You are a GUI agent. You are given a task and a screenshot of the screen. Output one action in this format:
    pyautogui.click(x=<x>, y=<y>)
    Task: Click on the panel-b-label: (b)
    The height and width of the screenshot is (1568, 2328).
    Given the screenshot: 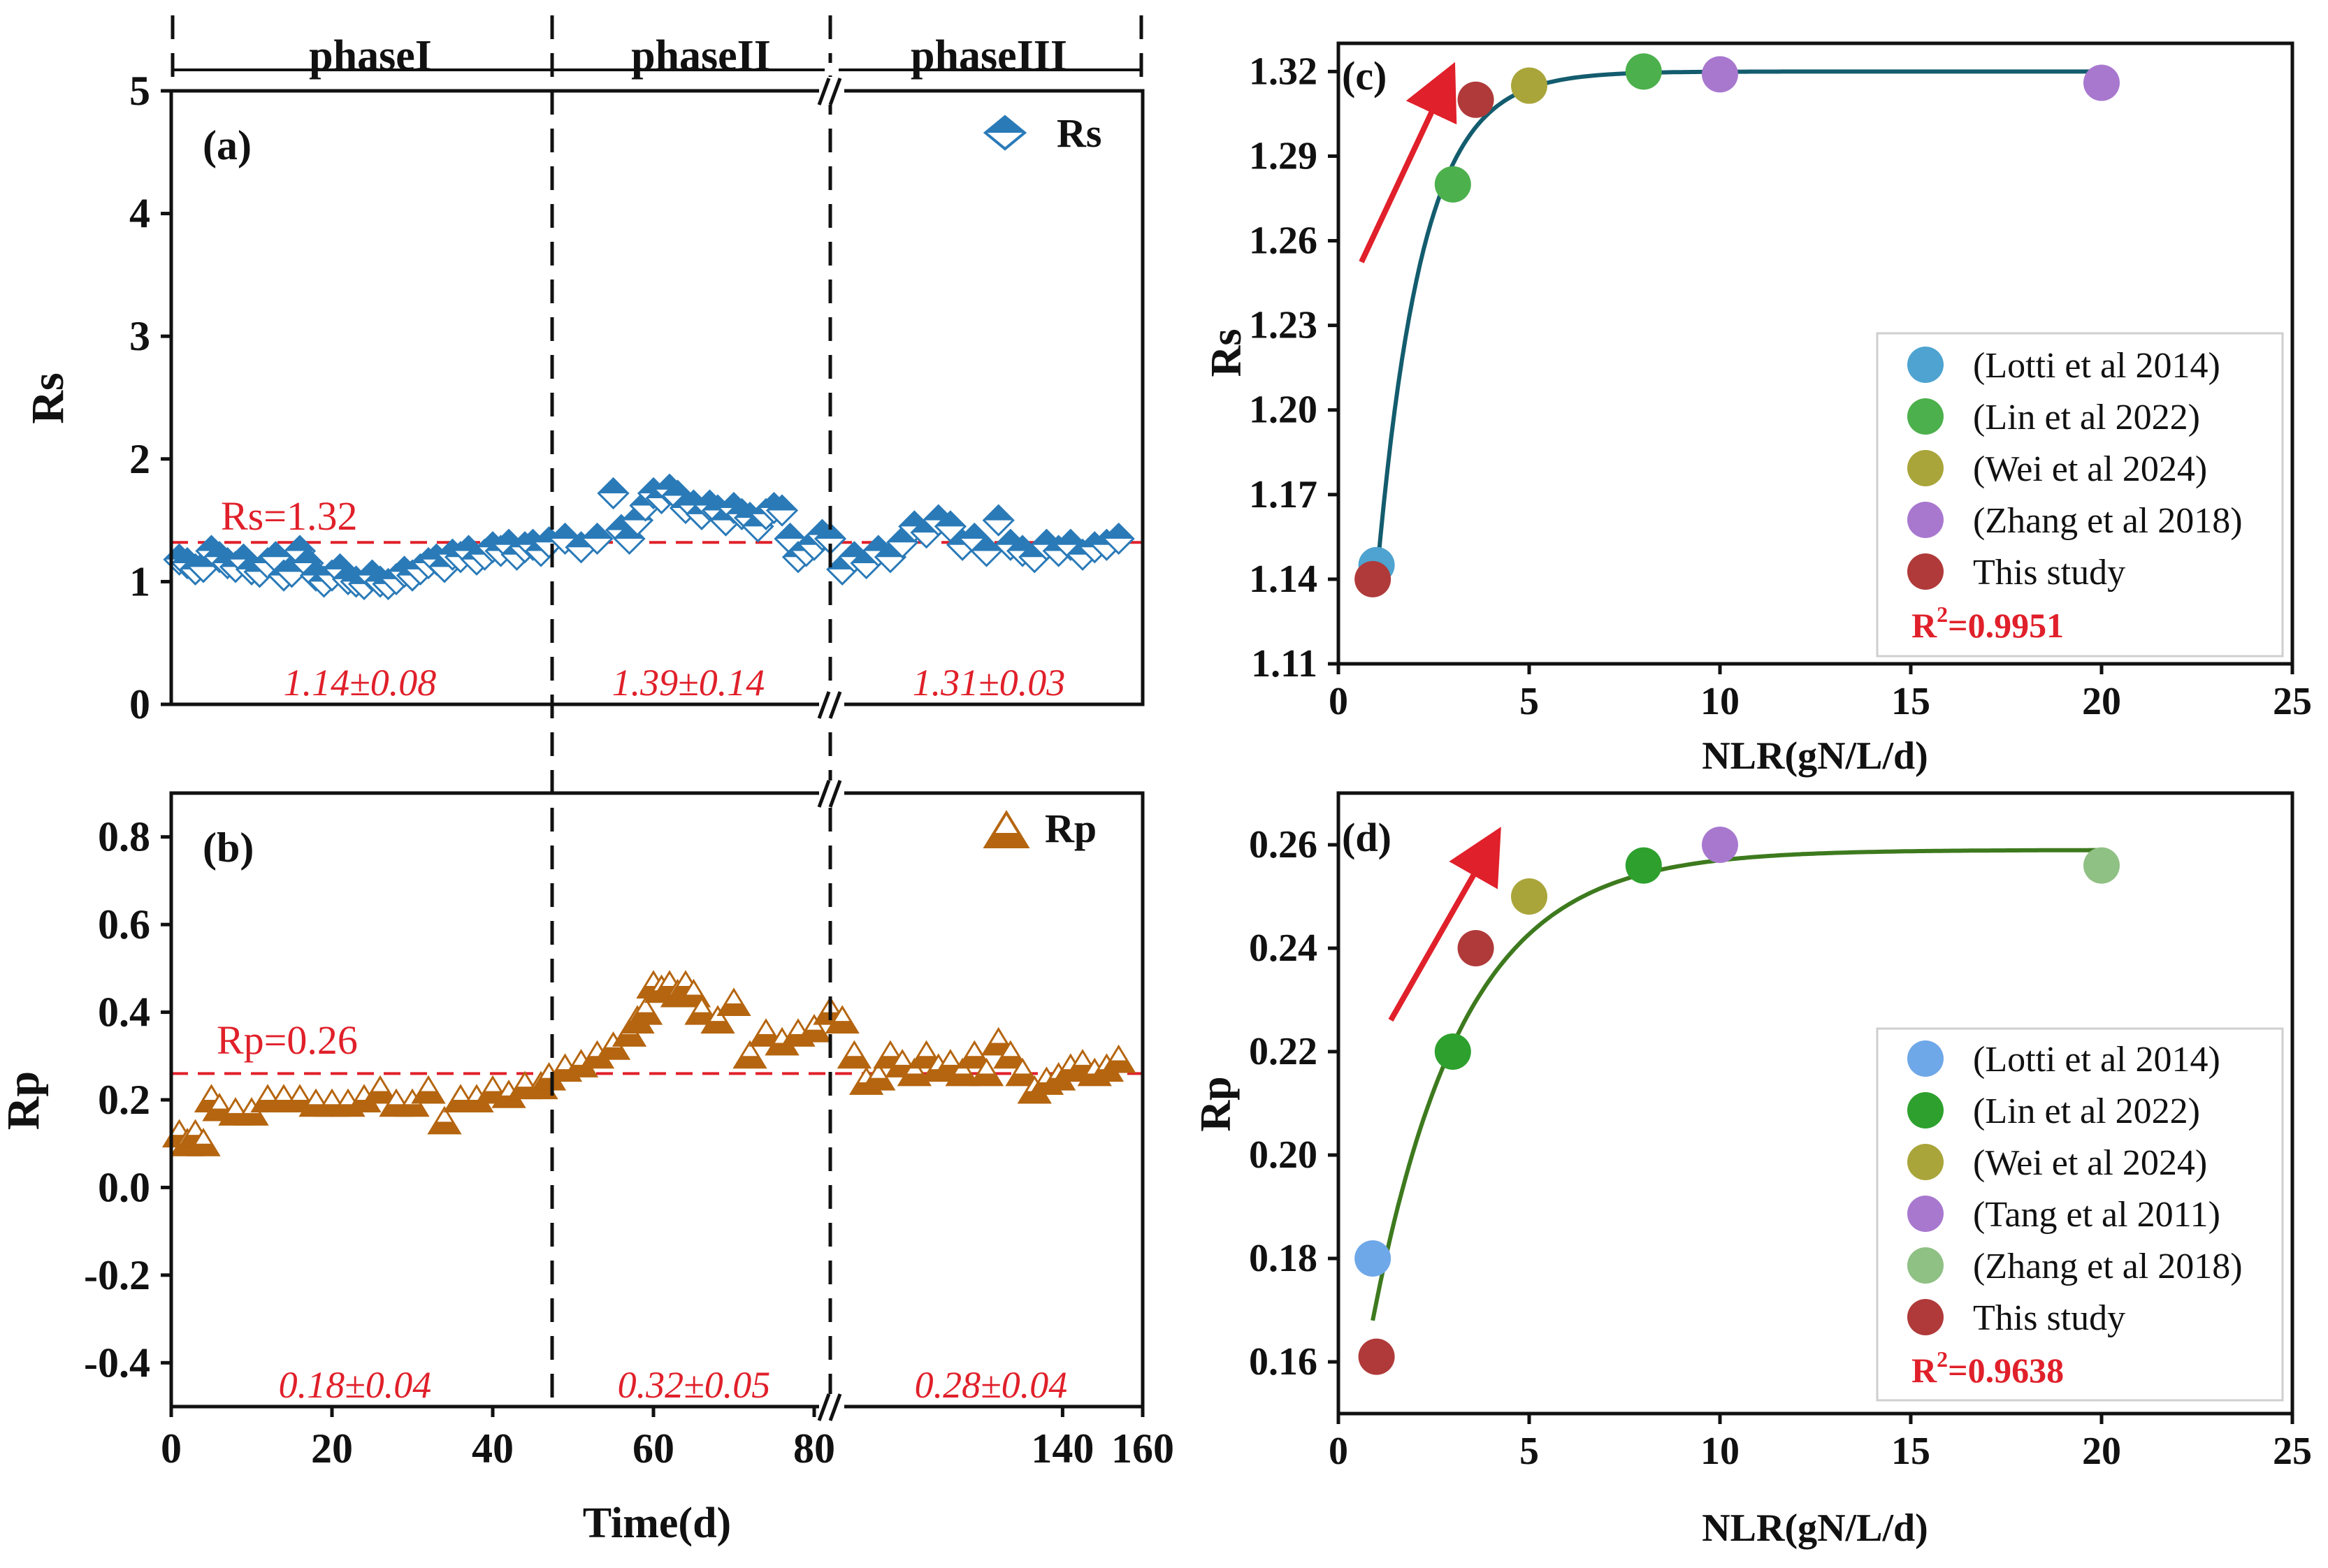 What is the action you would take?
    pyautogui.click(x=229, y=848)
    